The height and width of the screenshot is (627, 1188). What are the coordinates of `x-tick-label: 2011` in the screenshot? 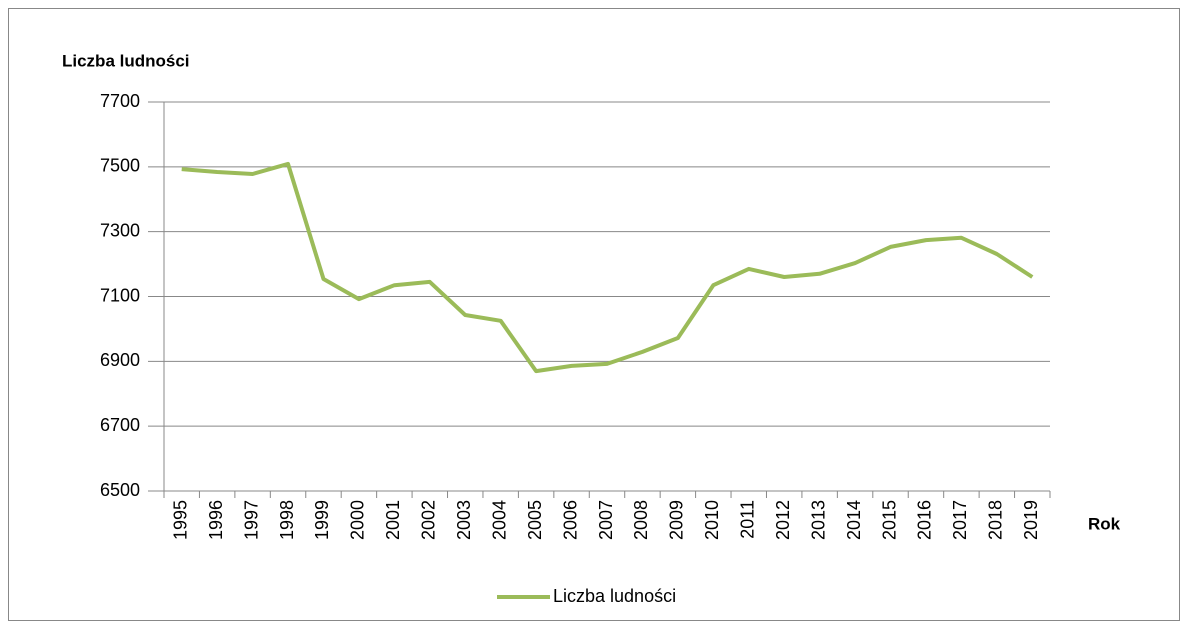 It's located at (748, 519).